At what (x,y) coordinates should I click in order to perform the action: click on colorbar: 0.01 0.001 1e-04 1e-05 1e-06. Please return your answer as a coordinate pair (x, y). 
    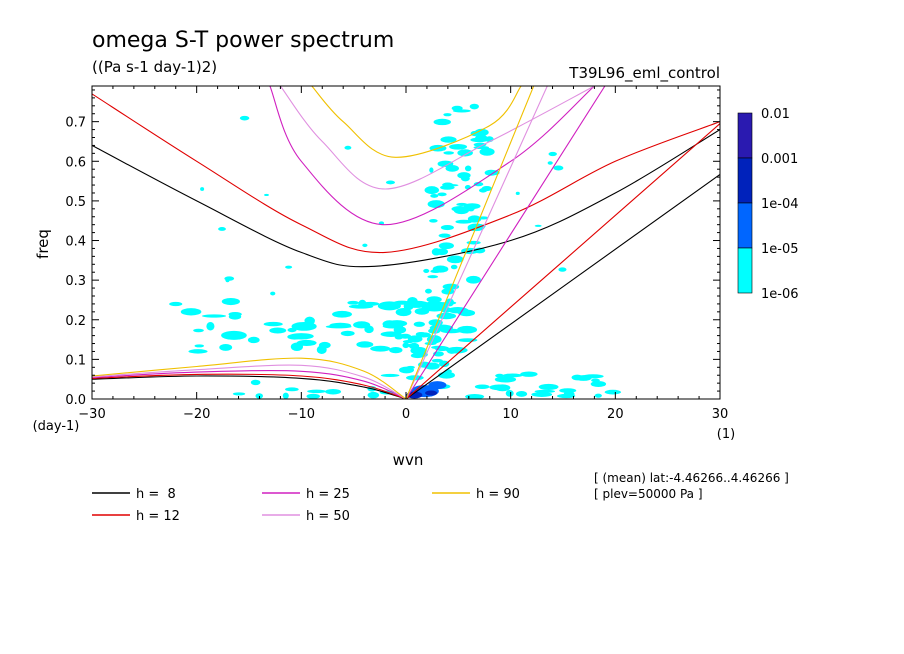
    Looking at the image, I should click on (768, 204).